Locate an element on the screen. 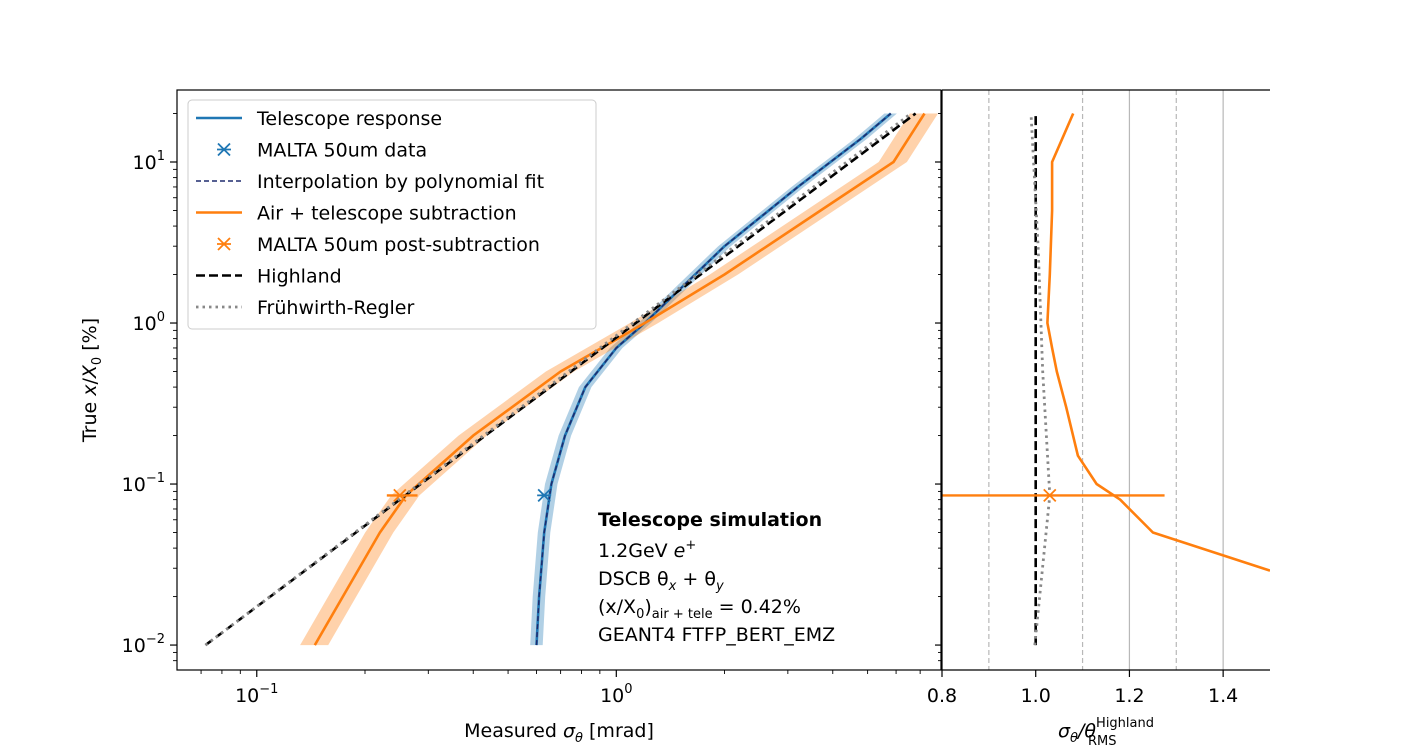  y-tick-label: 10⁰ is located at coordinates (149, 322).